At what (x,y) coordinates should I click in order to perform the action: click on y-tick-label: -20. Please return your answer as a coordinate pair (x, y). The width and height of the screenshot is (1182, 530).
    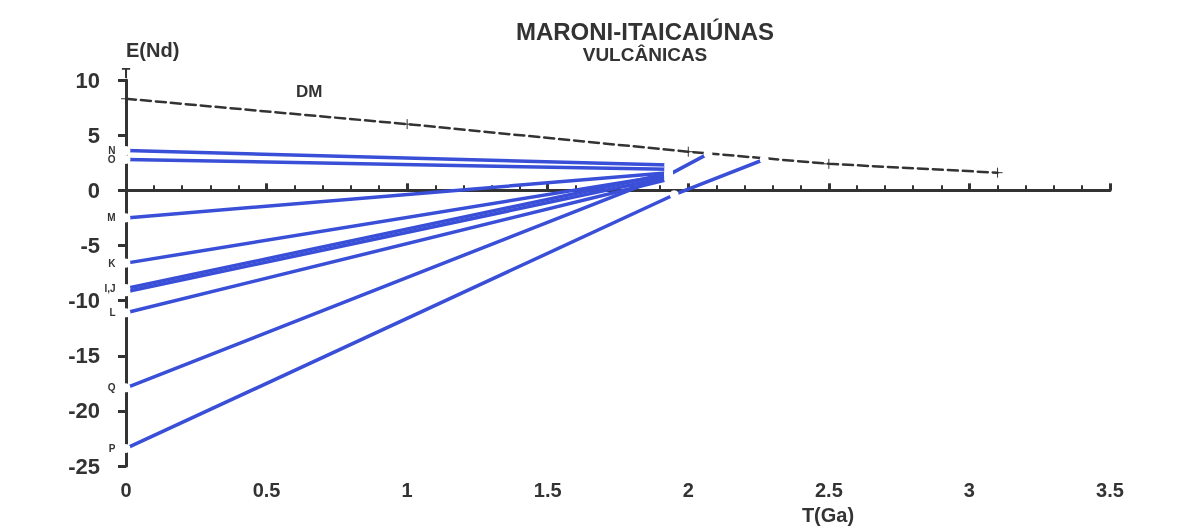
    Looking at the image, I should click on (84, 411).